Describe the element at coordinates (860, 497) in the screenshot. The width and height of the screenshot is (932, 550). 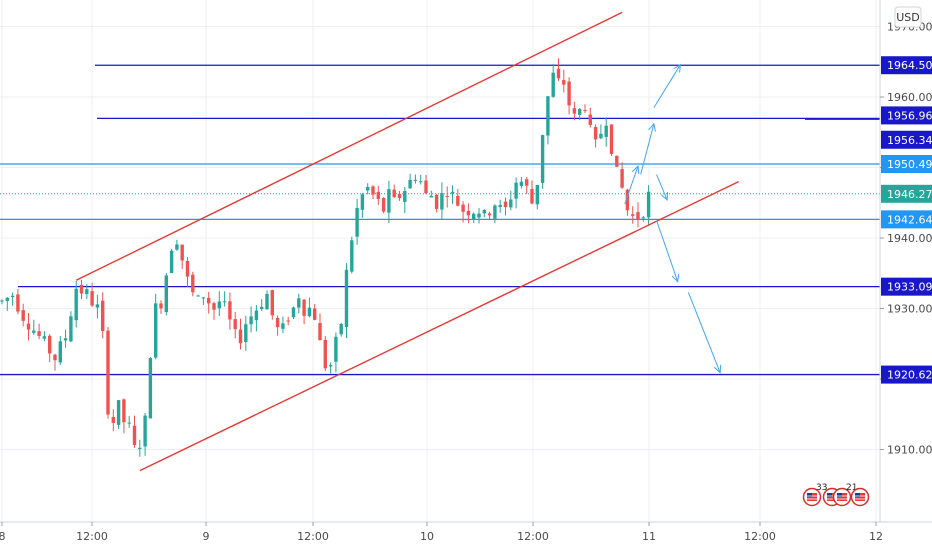
I see `us-flag-event-icon` at that location.